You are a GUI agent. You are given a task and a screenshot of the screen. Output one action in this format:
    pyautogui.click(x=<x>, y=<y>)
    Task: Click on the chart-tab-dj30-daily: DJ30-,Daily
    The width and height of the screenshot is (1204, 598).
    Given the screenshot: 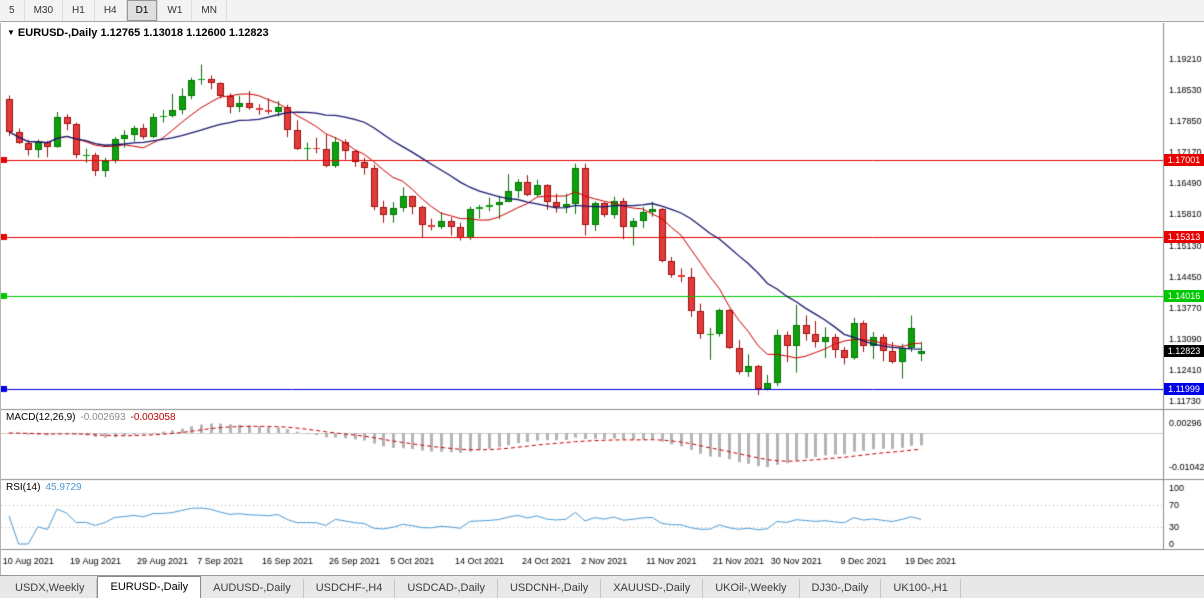 What is the action you would take?
    pyautogui.click(x=841, y=588)
    